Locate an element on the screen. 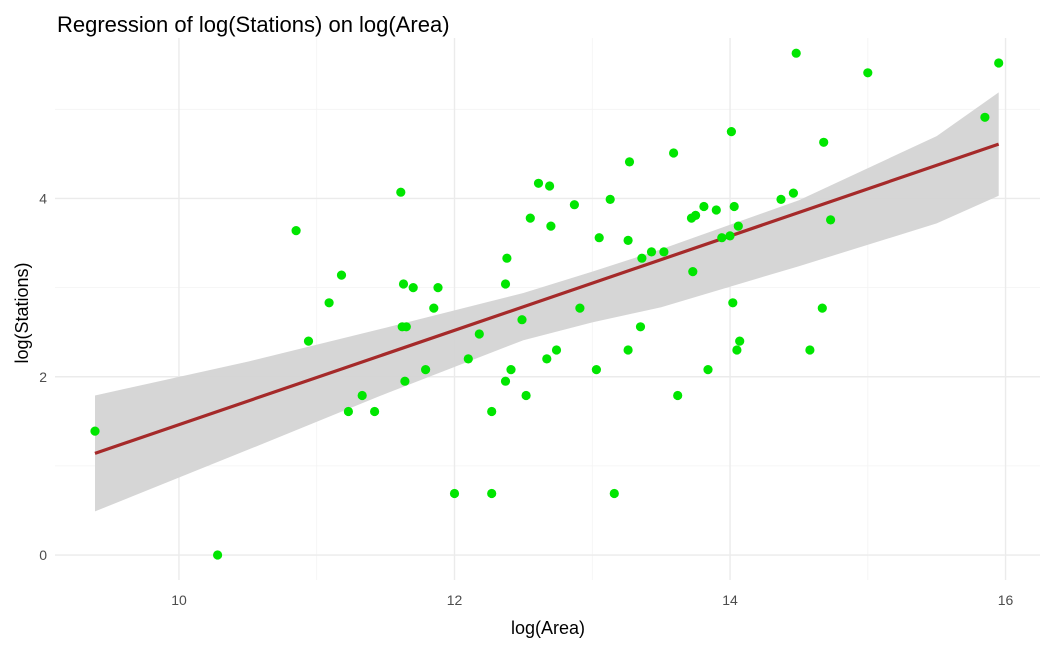  chart-title: Regression of log(Stations) on log(Area) is located at coordinates (253, 24).